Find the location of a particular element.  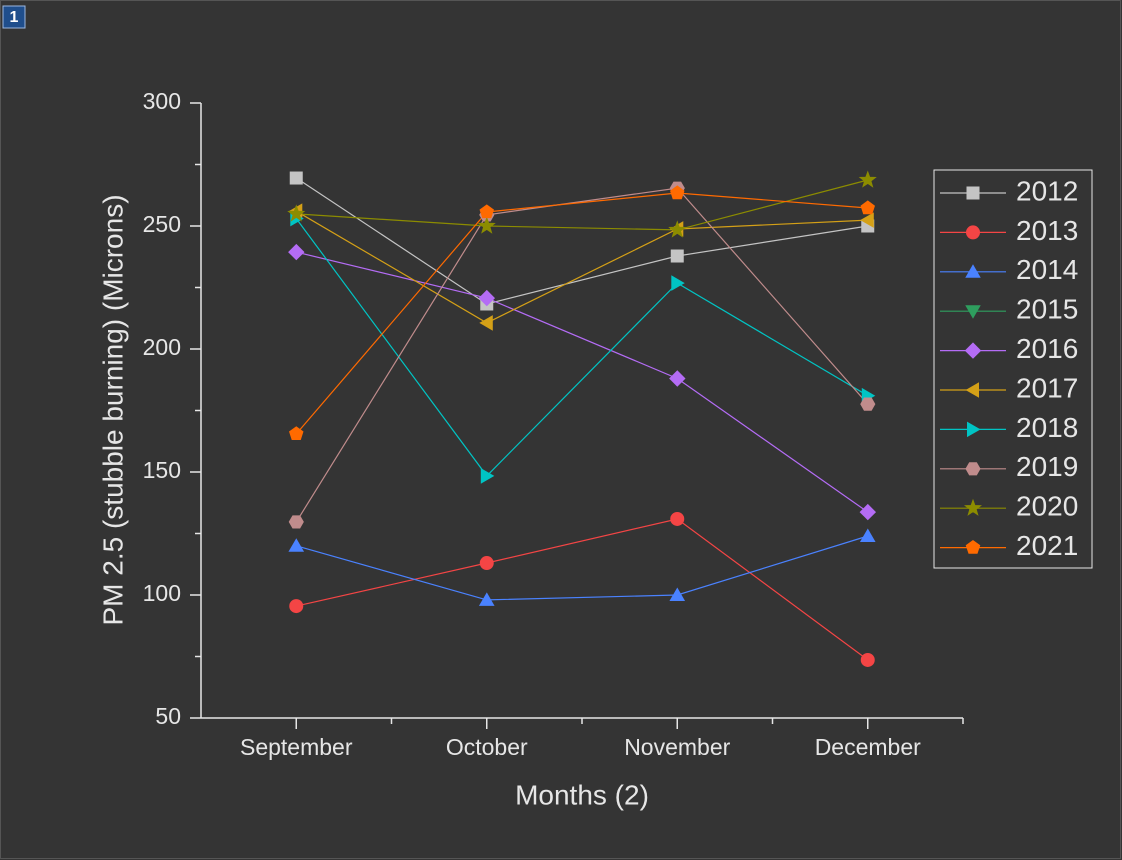

y-tick-label: 150 is located at coordinates (162, 470).